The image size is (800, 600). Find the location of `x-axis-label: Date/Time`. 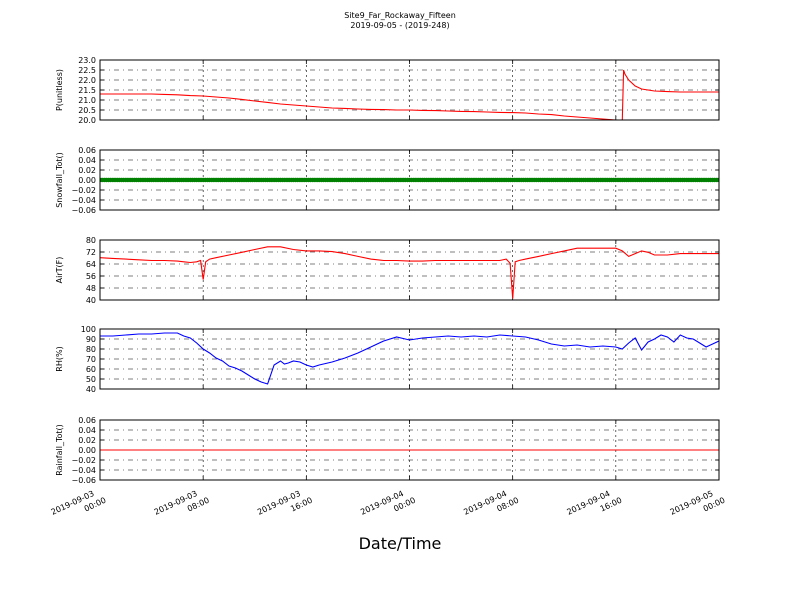

x-axis-label: Date/Time is located at coordinates (400, 543).